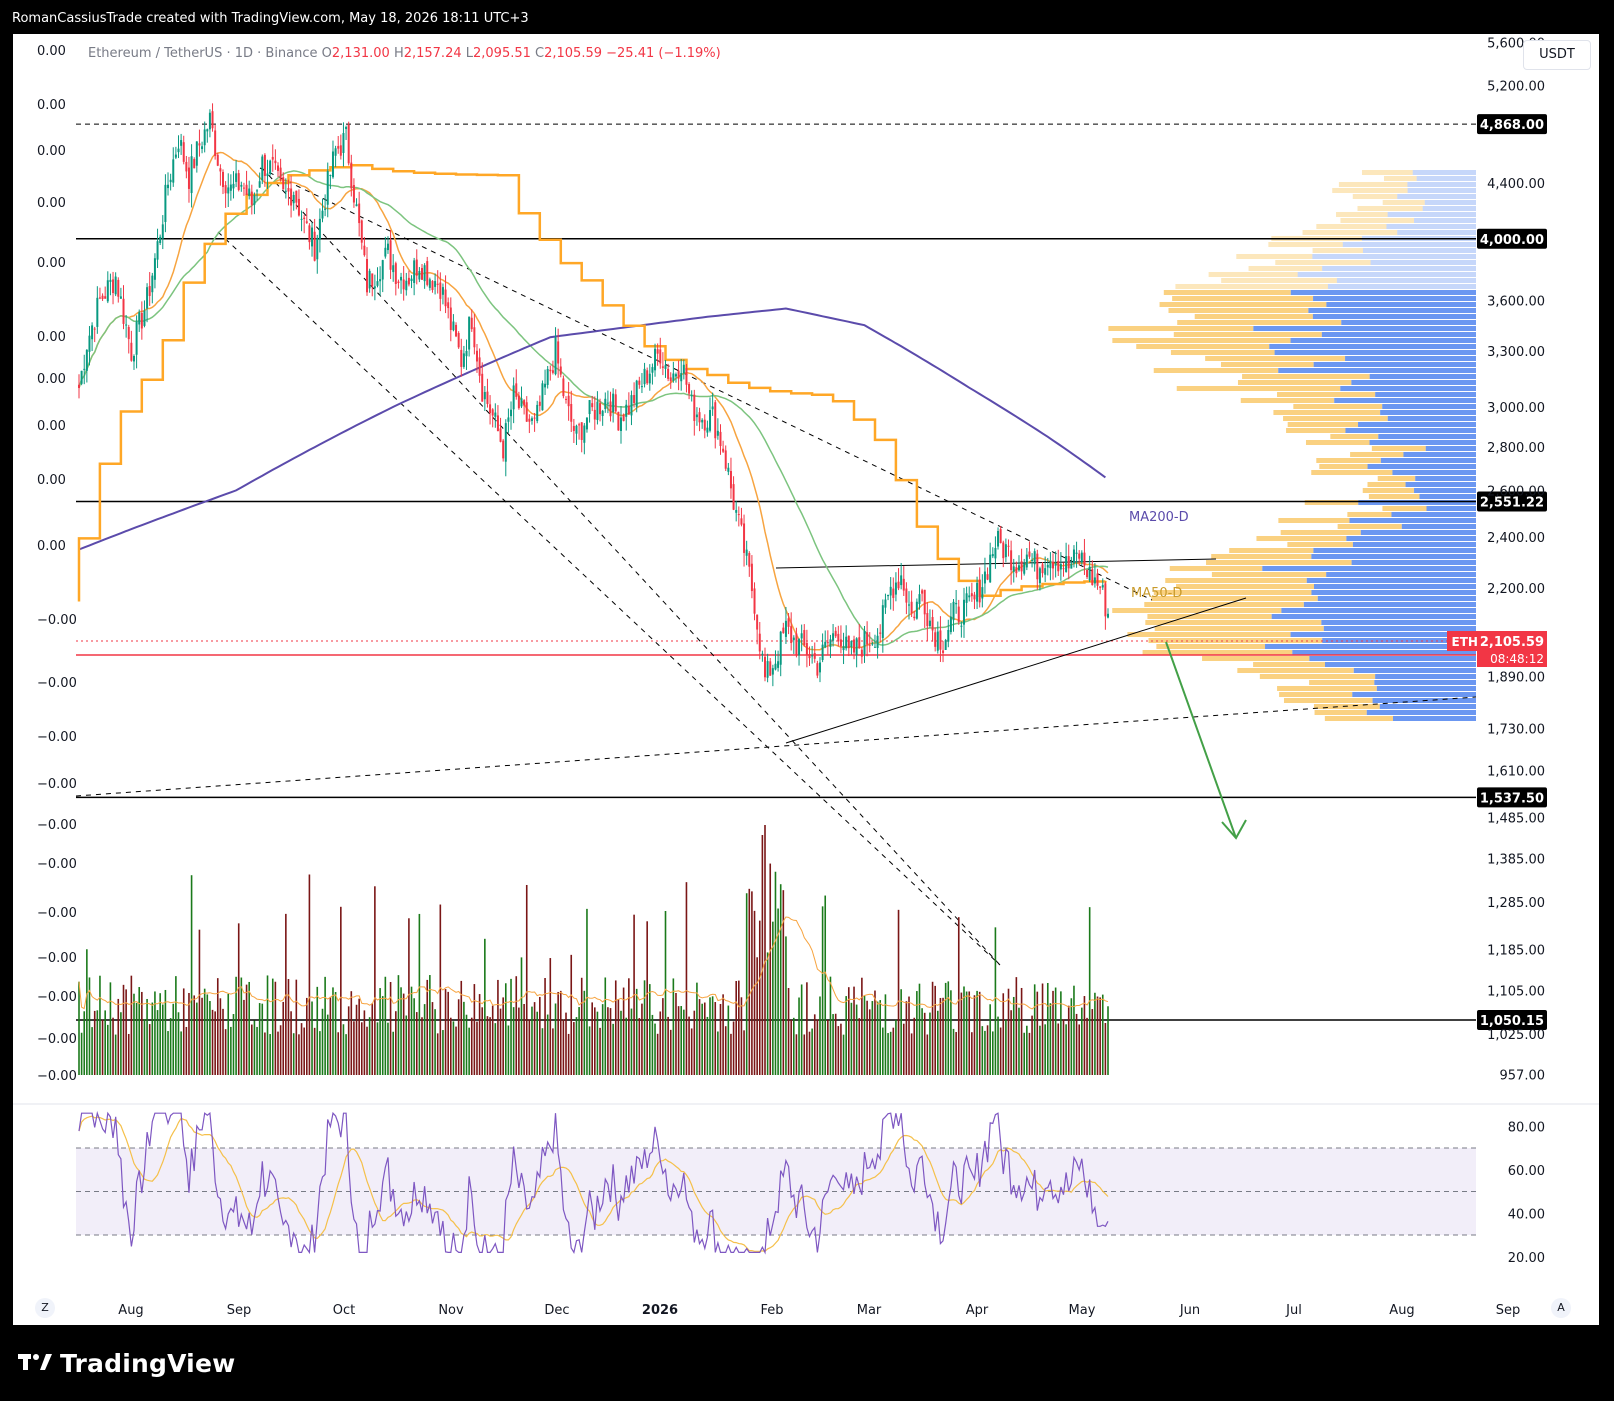  Describe the element at coordinates (1561, 1308) in the screenshot. I see `auto-scale-button: A` at that location.